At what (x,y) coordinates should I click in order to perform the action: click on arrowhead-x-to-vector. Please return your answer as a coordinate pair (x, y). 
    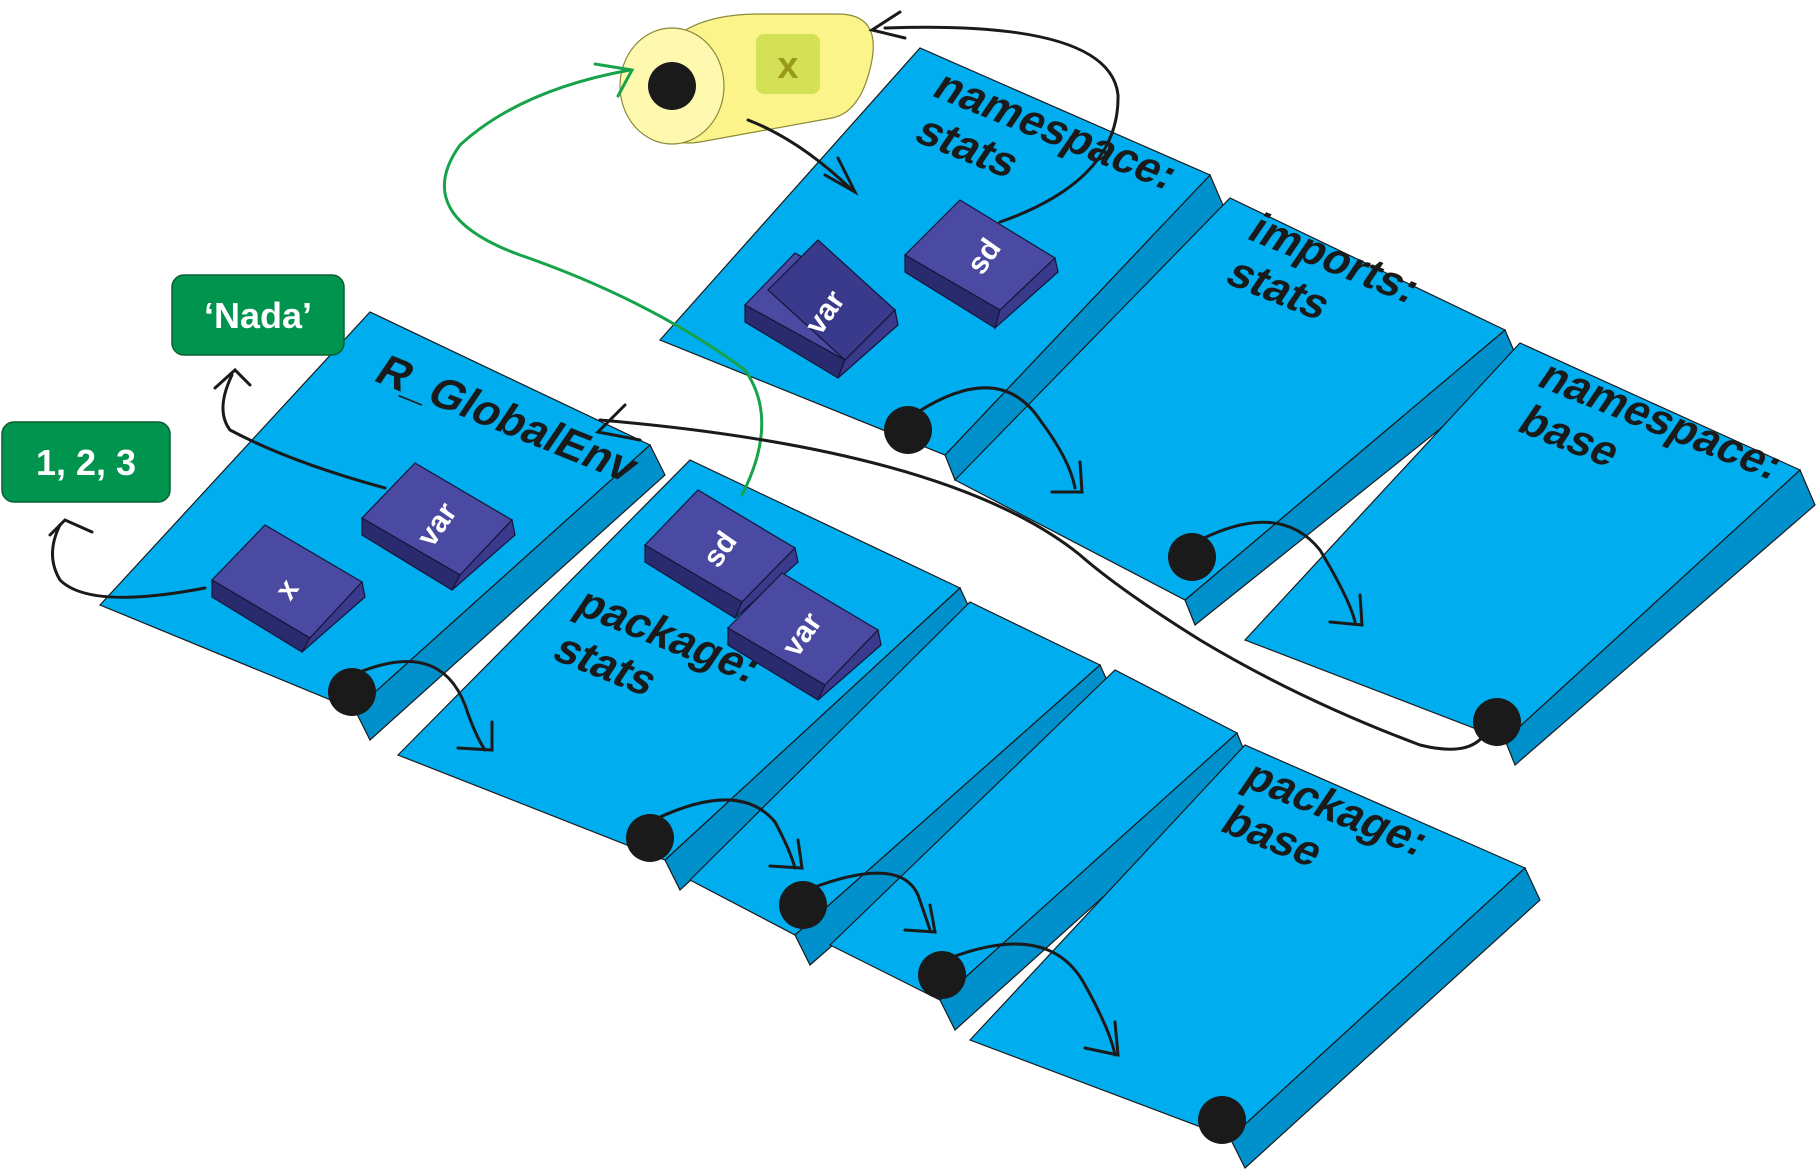
    Looking at the image, I should click on (71, 527).